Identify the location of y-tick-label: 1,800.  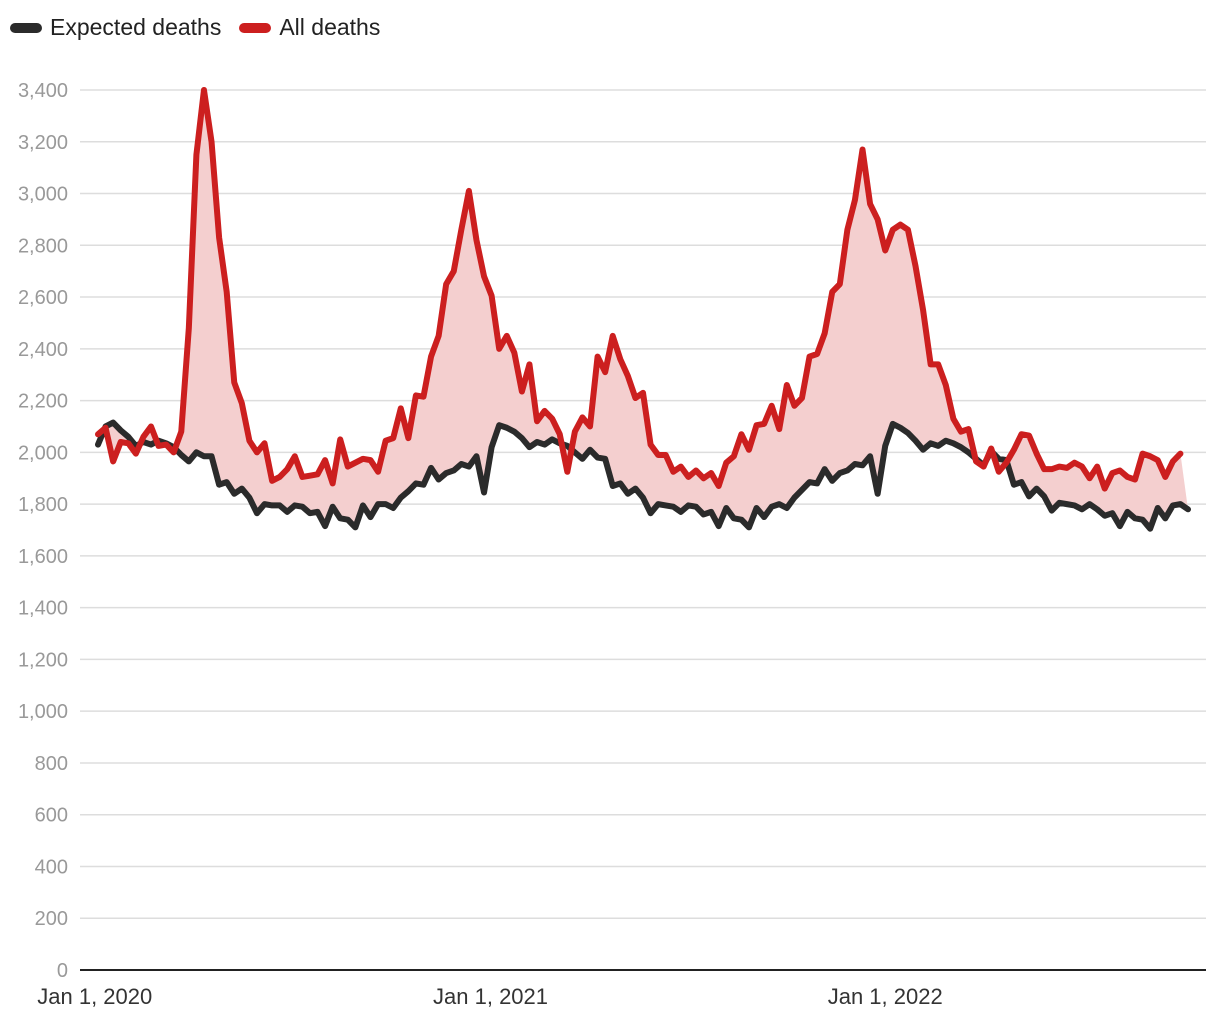
(43, 505).